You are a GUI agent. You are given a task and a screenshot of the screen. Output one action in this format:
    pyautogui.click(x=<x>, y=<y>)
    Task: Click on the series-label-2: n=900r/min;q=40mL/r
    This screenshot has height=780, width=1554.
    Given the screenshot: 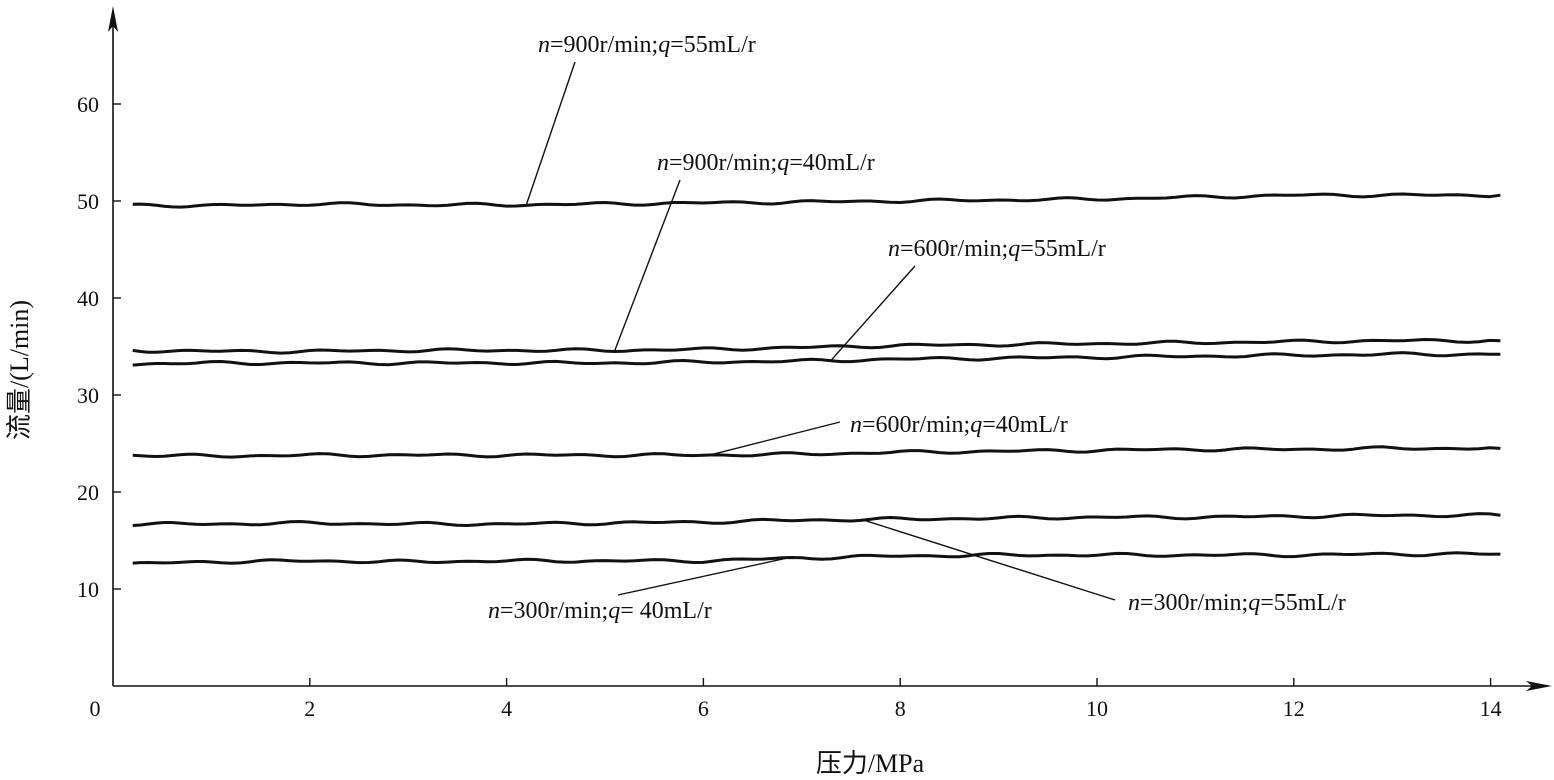 What is the action you would take?
    pyautogui.click(x=766, y=163)
    